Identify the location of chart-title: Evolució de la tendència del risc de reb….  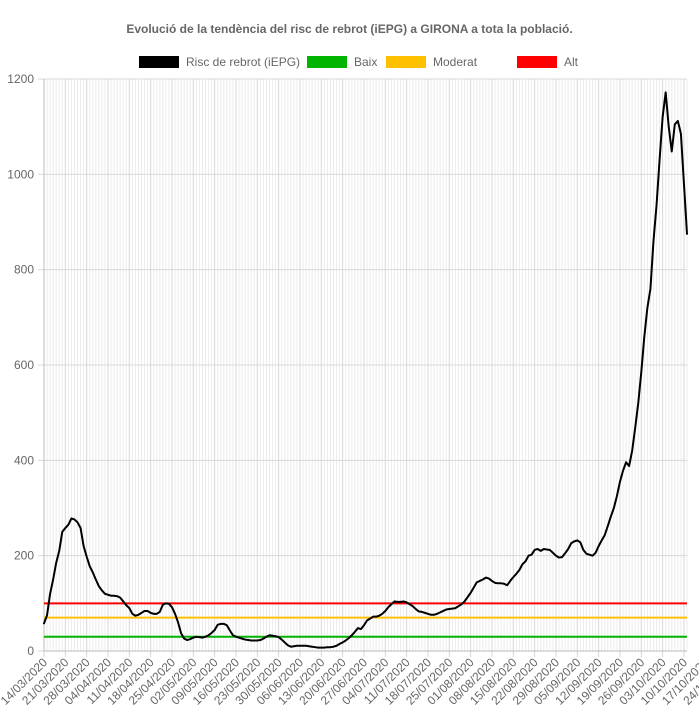
(349, 29).